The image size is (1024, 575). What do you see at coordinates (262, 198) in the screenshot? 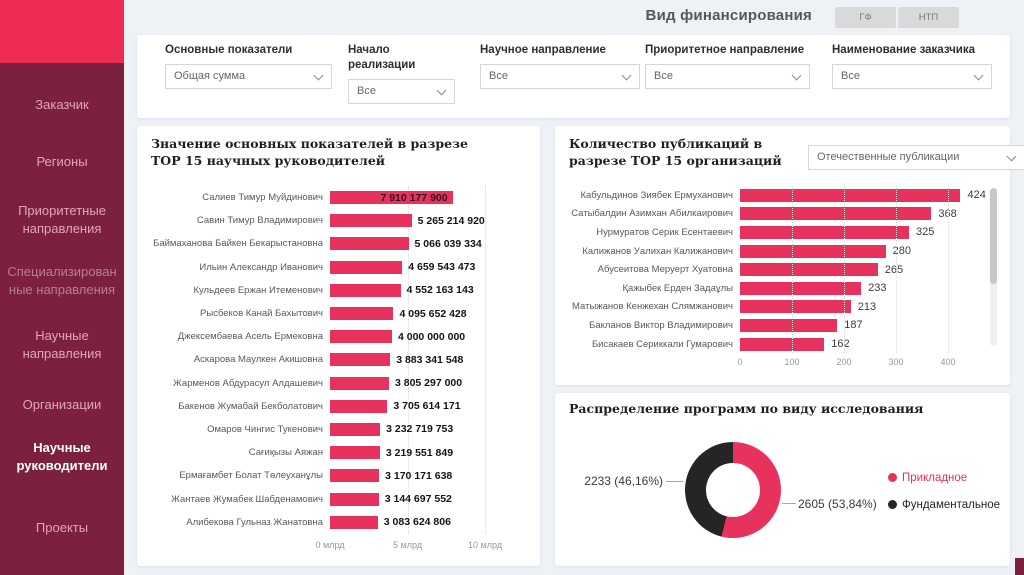
I see `leader-name: Салиев Тимур Муйдинович` at bounding box center [262, 198].